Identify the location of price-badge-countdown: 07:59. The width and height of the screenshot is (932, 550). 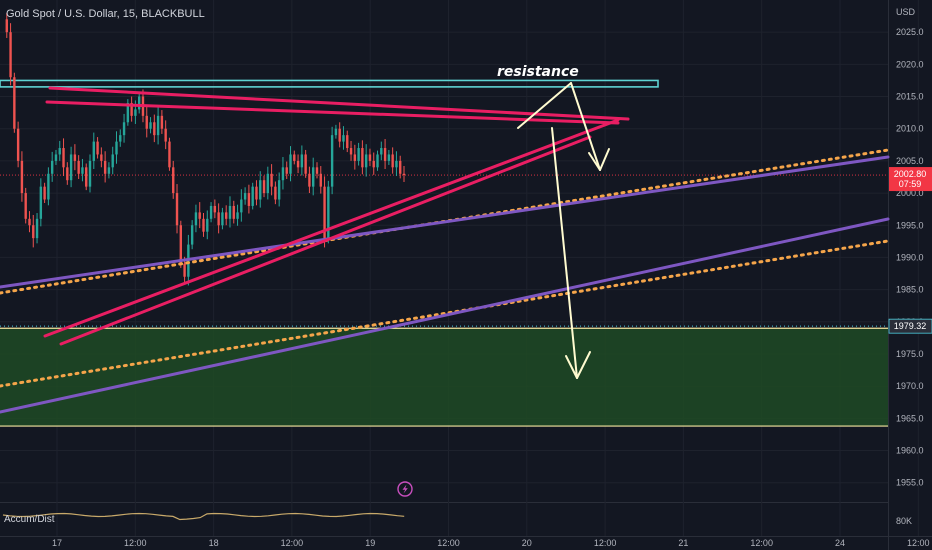
(910, 184).